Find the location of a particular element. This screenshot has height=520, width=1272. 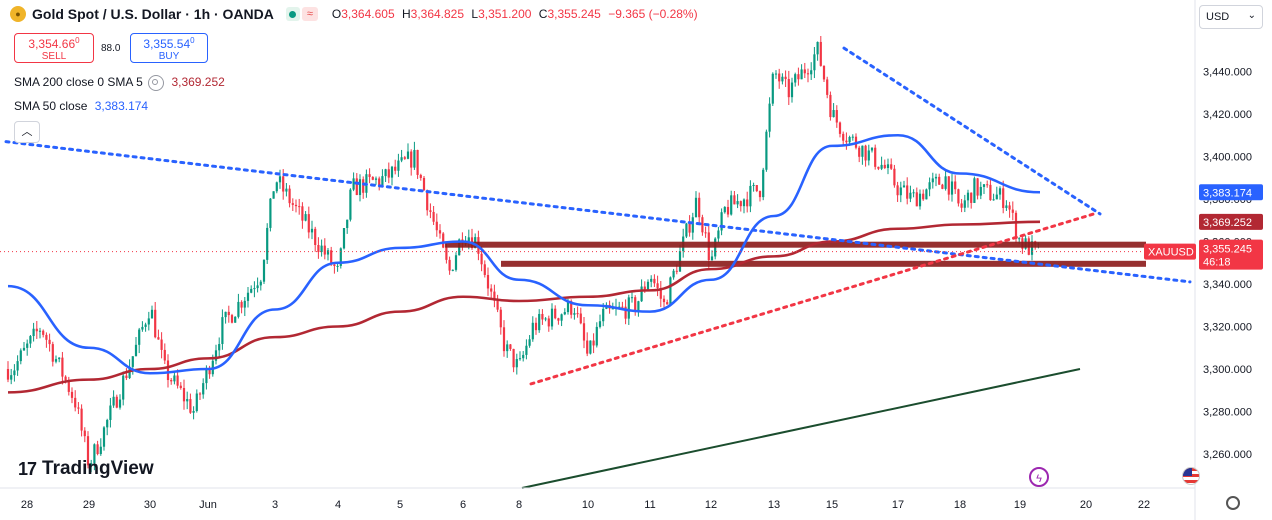

buy-button: 3,355.540 BUY is located at coordinates (169, 48).